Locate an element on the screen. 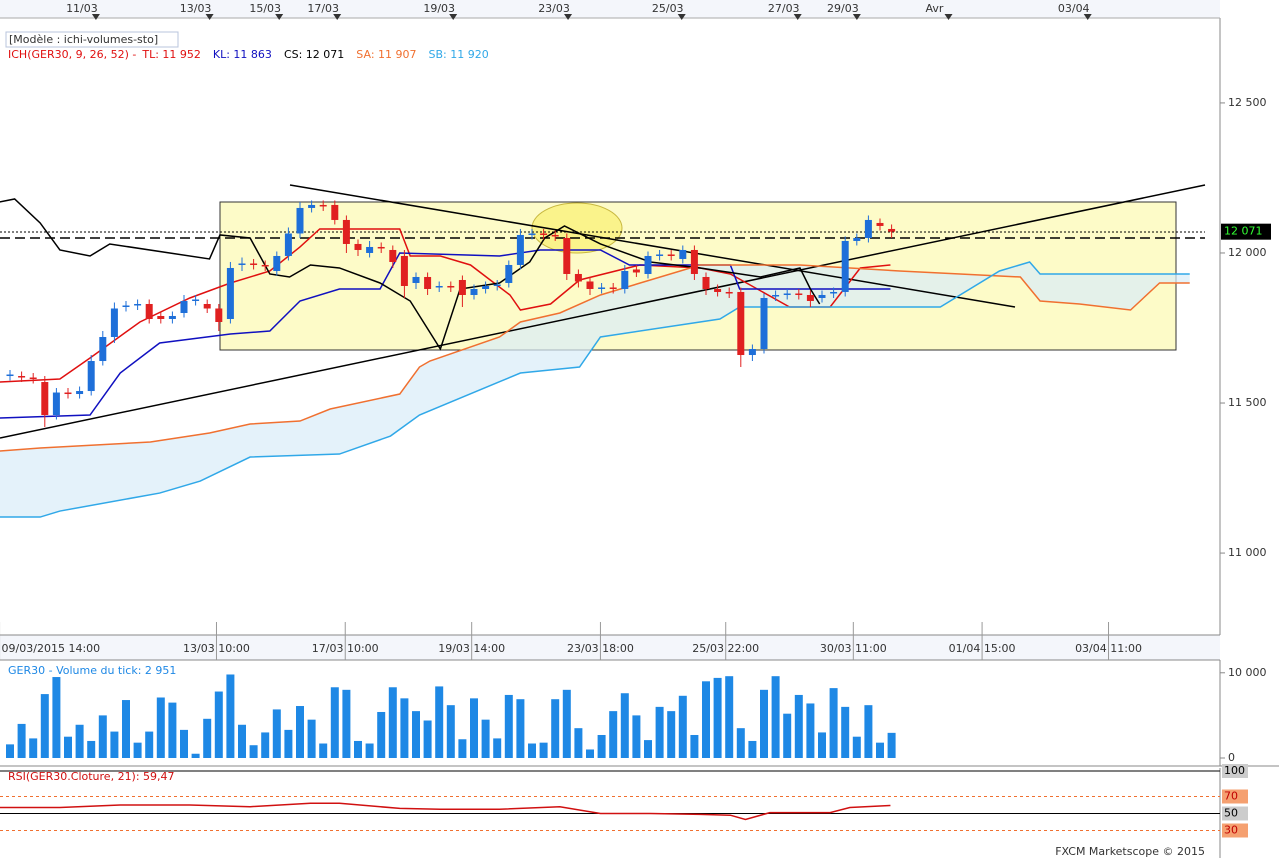 The width and height of the screenshot is (1279, 860). legend-entry: SB: 11 920 is located at coordinates (459, 54).